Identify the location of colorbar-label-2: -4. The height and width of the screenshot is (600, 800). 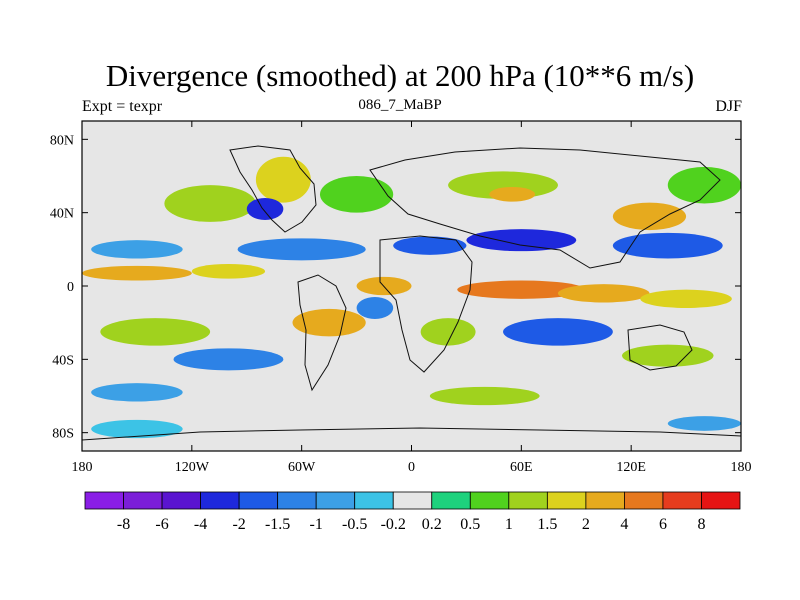
(200, 524).